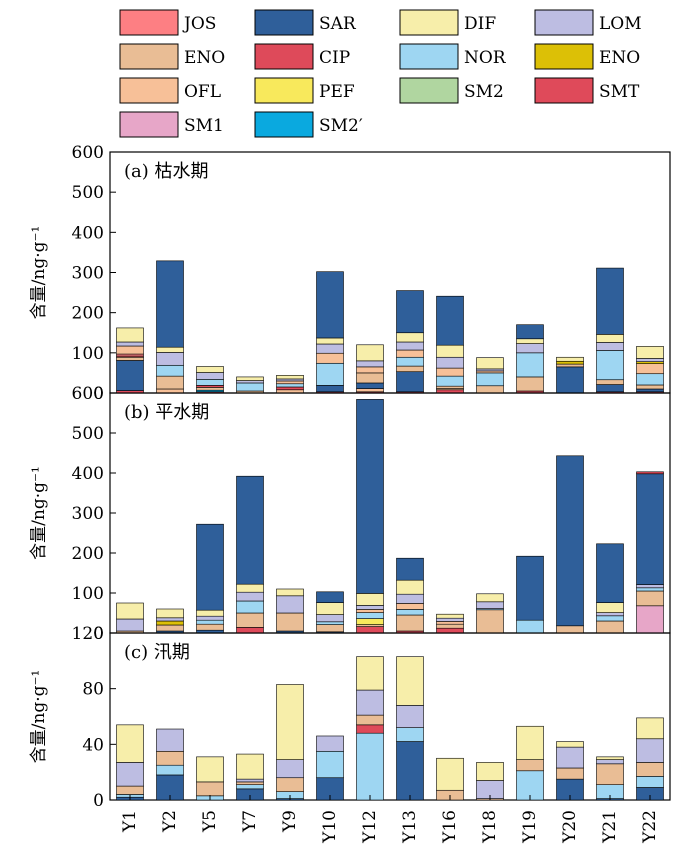 This screenshot has width=700, height=857. I want to click on y-tick-label: 300, so click(88, 514).